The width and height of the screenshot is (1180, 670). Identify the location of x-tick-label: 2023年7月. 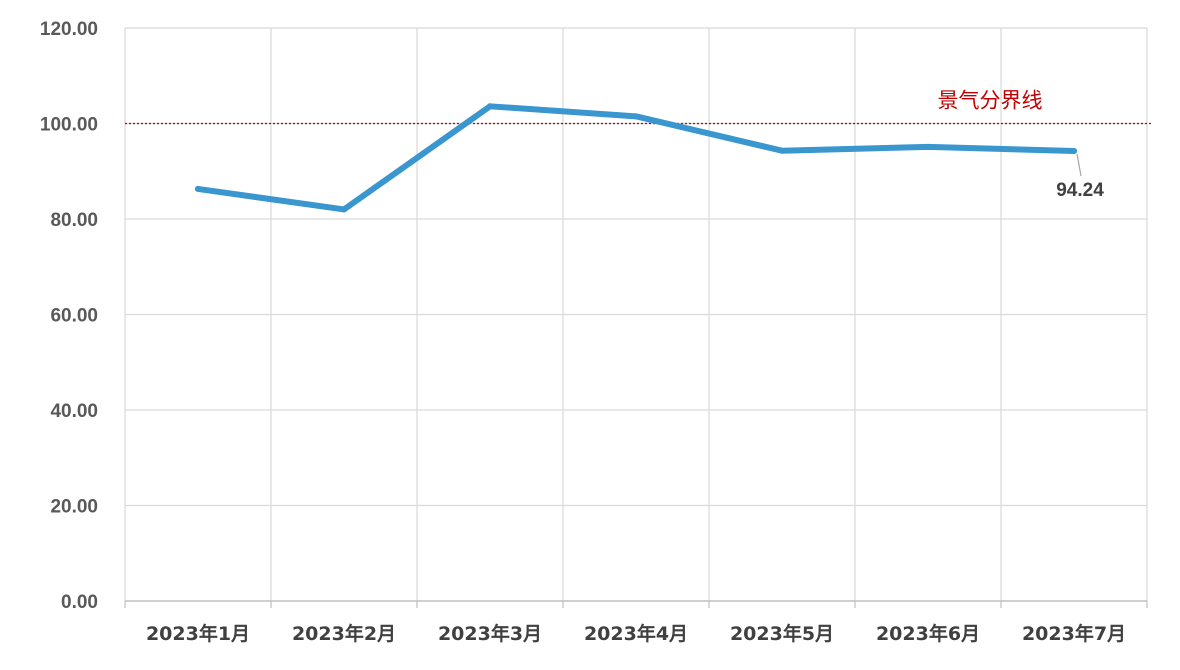
(1074, 633).